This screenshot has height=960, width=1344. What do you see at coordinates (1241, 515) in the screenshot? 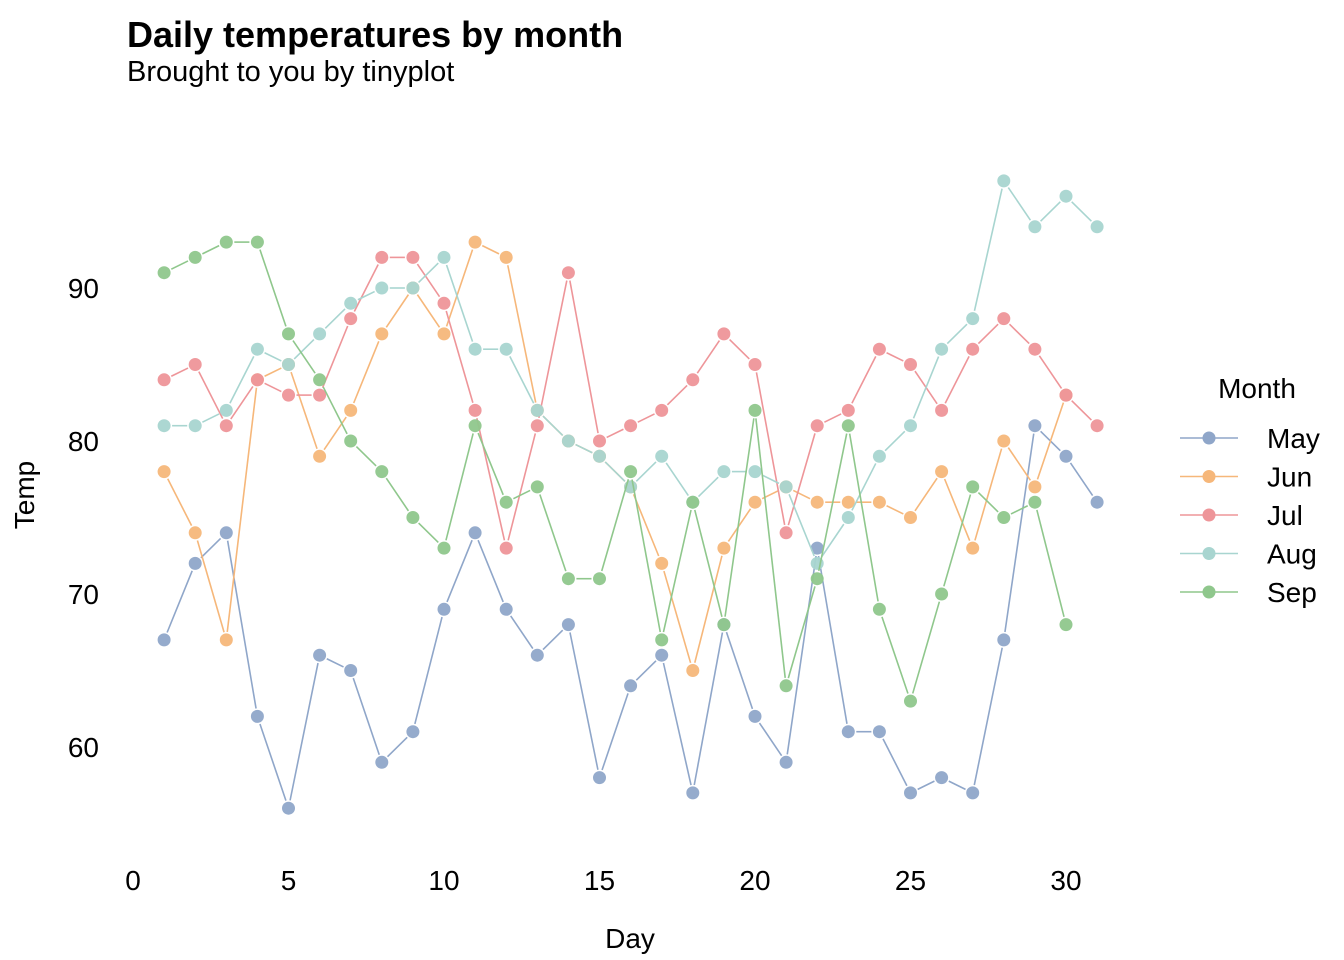
I see `legend-item-jul: Jul` at bounding box center [1241, 515].